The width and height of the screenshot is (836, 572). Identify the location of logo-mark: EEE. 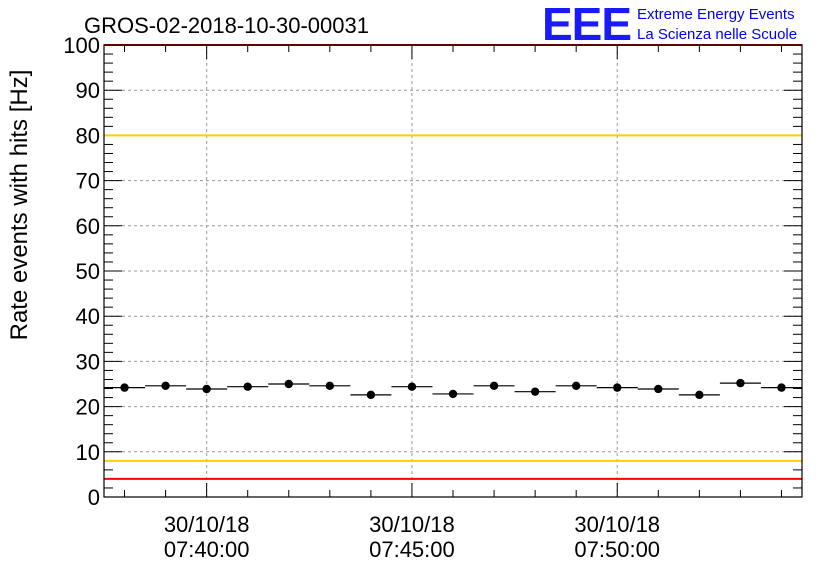
(586, 25).